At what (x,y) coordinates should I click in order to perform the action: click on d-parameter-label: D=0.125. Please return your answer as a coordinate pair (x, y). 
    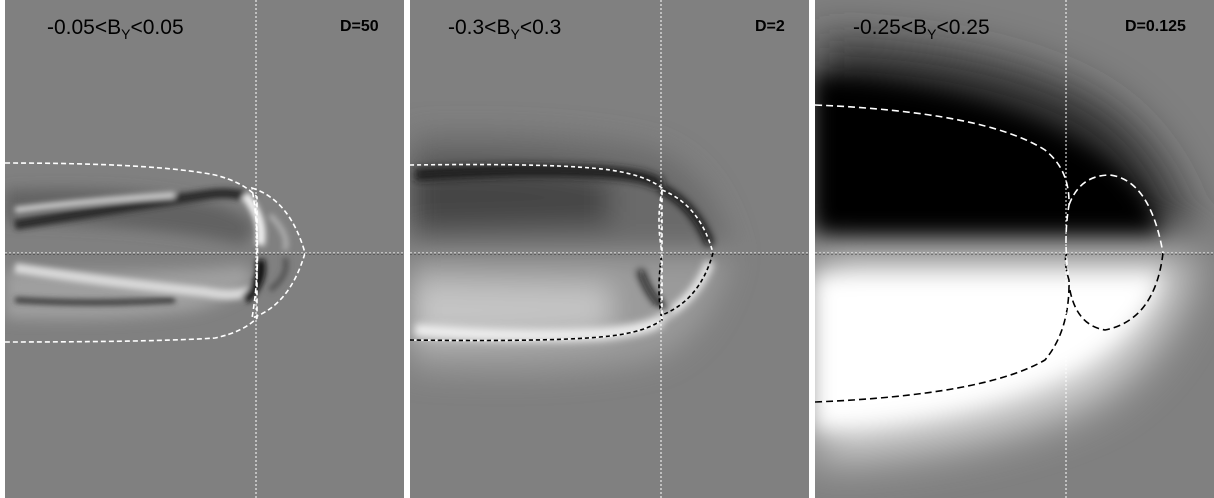
    Looking at the image, I should click on (1155, 26).